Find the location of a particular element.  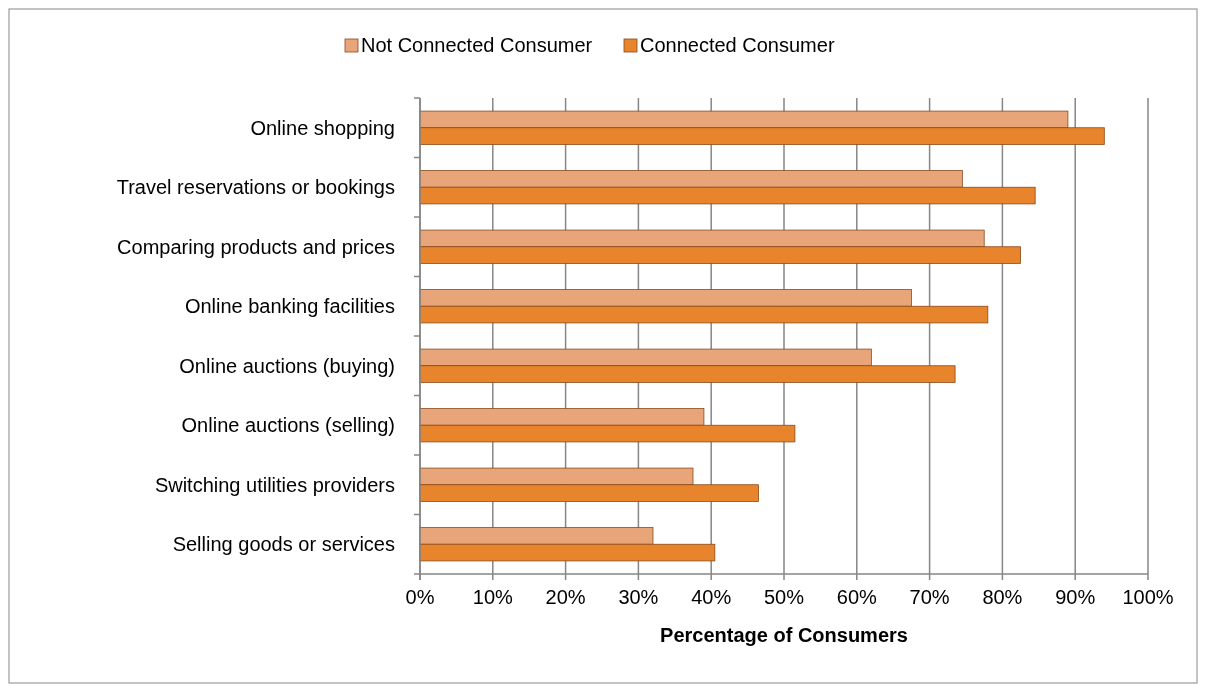

legend-label: Not Connected Consumer is located at coordinates (477, 45).